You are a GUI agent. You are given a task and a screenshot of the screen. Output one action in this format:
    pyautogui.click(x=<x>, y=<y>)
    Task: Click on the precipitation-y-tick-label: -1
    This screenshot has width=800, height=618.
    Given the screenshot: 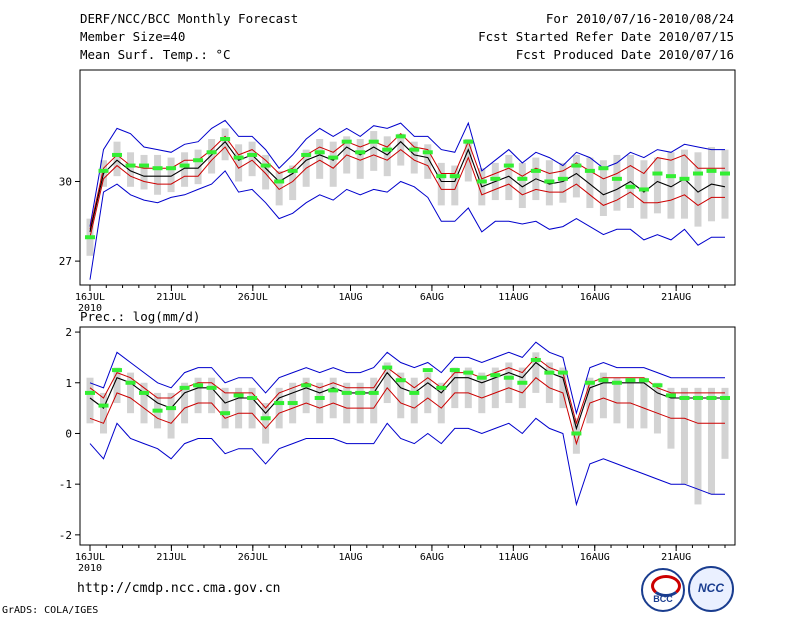 What is the action you would take?
    pyautogui.click(x=65, y=484)
    